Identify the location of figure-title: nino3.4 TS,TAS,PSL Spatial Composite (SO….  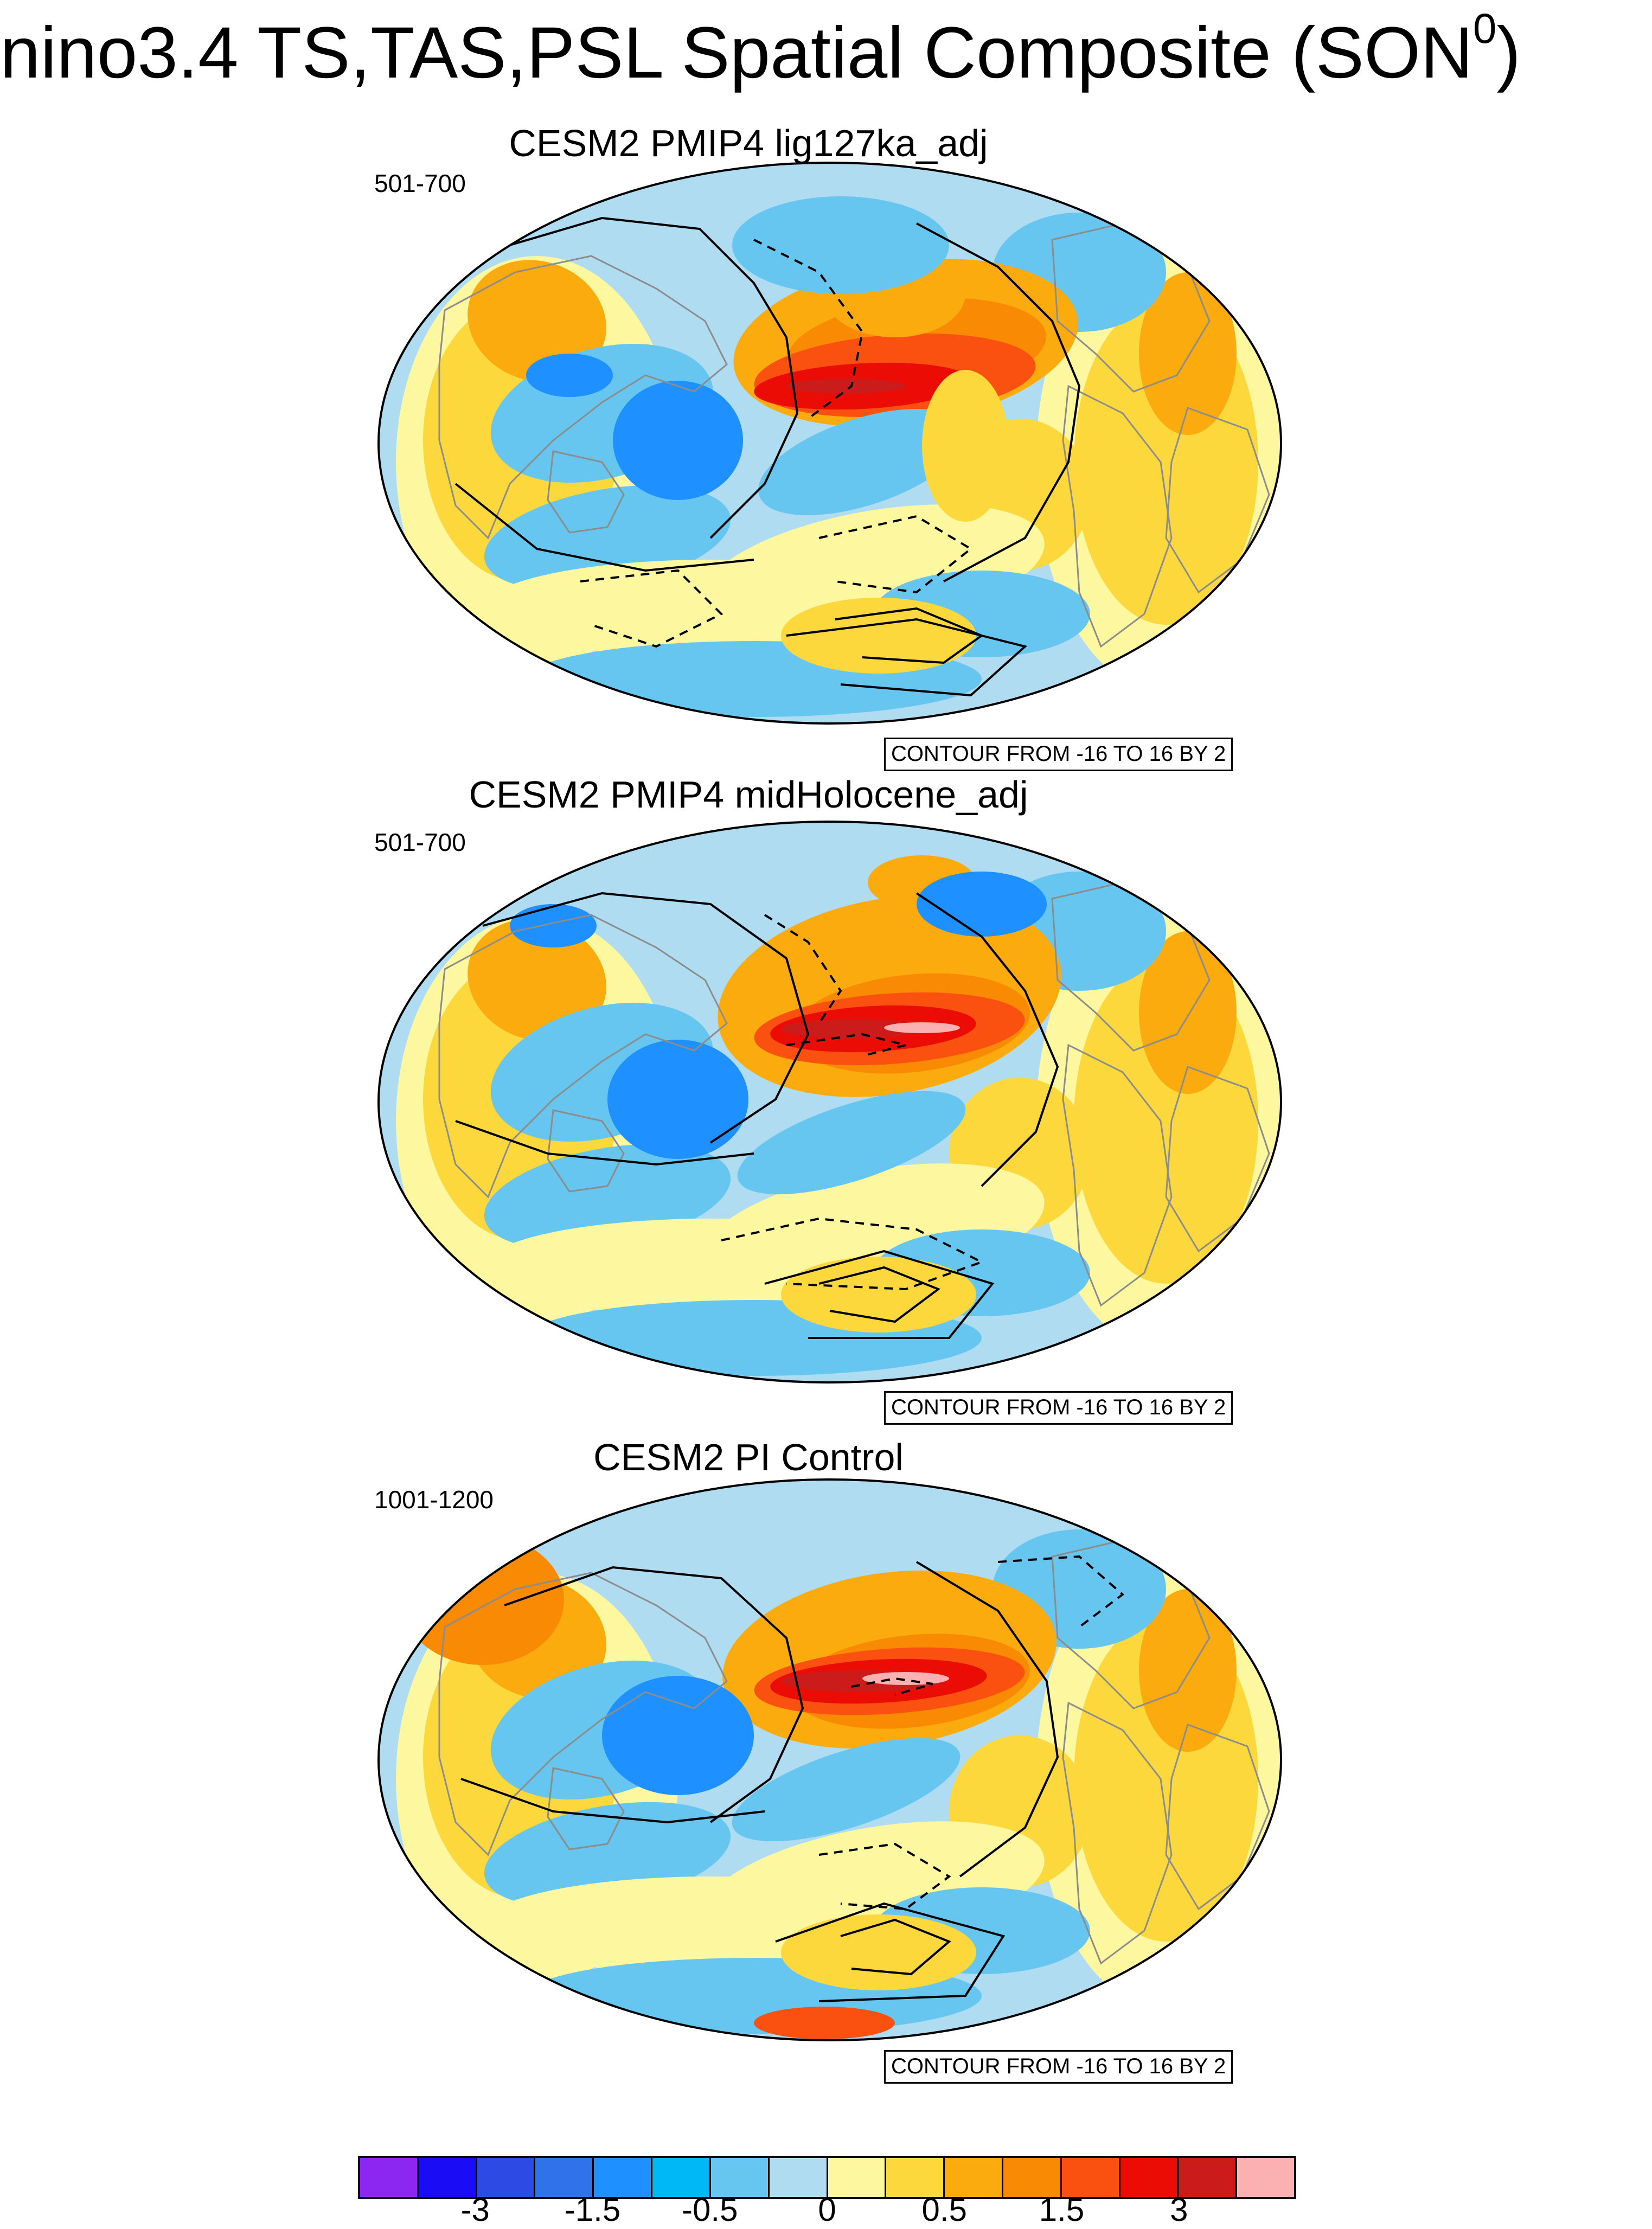
(826, 53).